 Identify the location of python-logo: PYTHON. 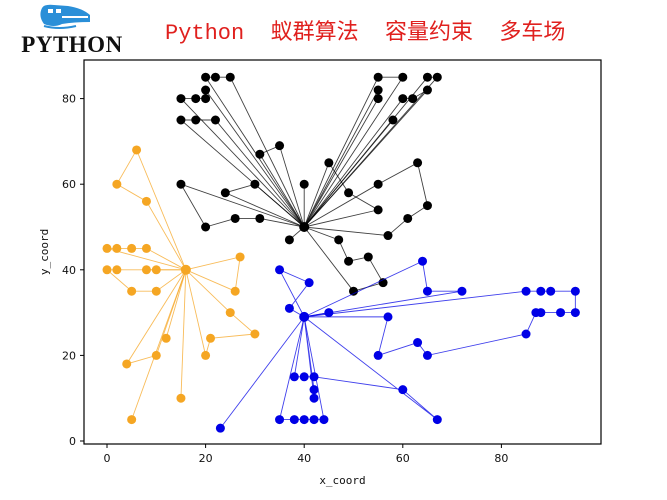
(70, 29).